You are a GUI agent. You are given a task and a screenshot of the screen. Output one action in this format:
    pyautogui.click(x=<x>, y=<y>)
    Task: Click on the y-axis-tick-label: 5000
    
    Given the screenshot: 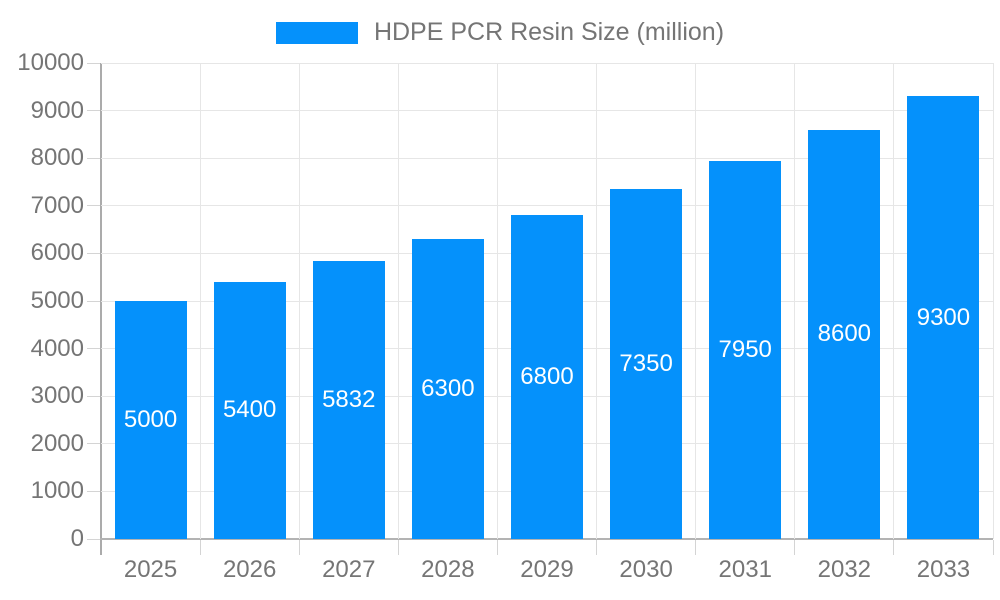 What is the action you would take?
    pyautogui.click(x=57, y=300)
    